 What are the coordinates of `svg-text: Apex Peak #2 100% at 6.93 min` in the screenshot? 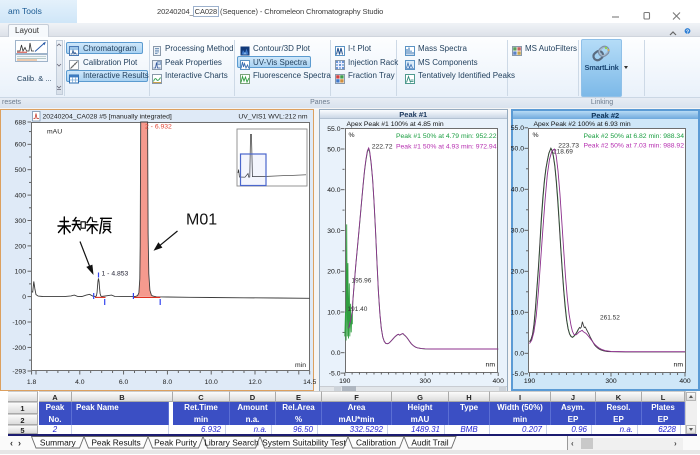 It's located at (582, 124).